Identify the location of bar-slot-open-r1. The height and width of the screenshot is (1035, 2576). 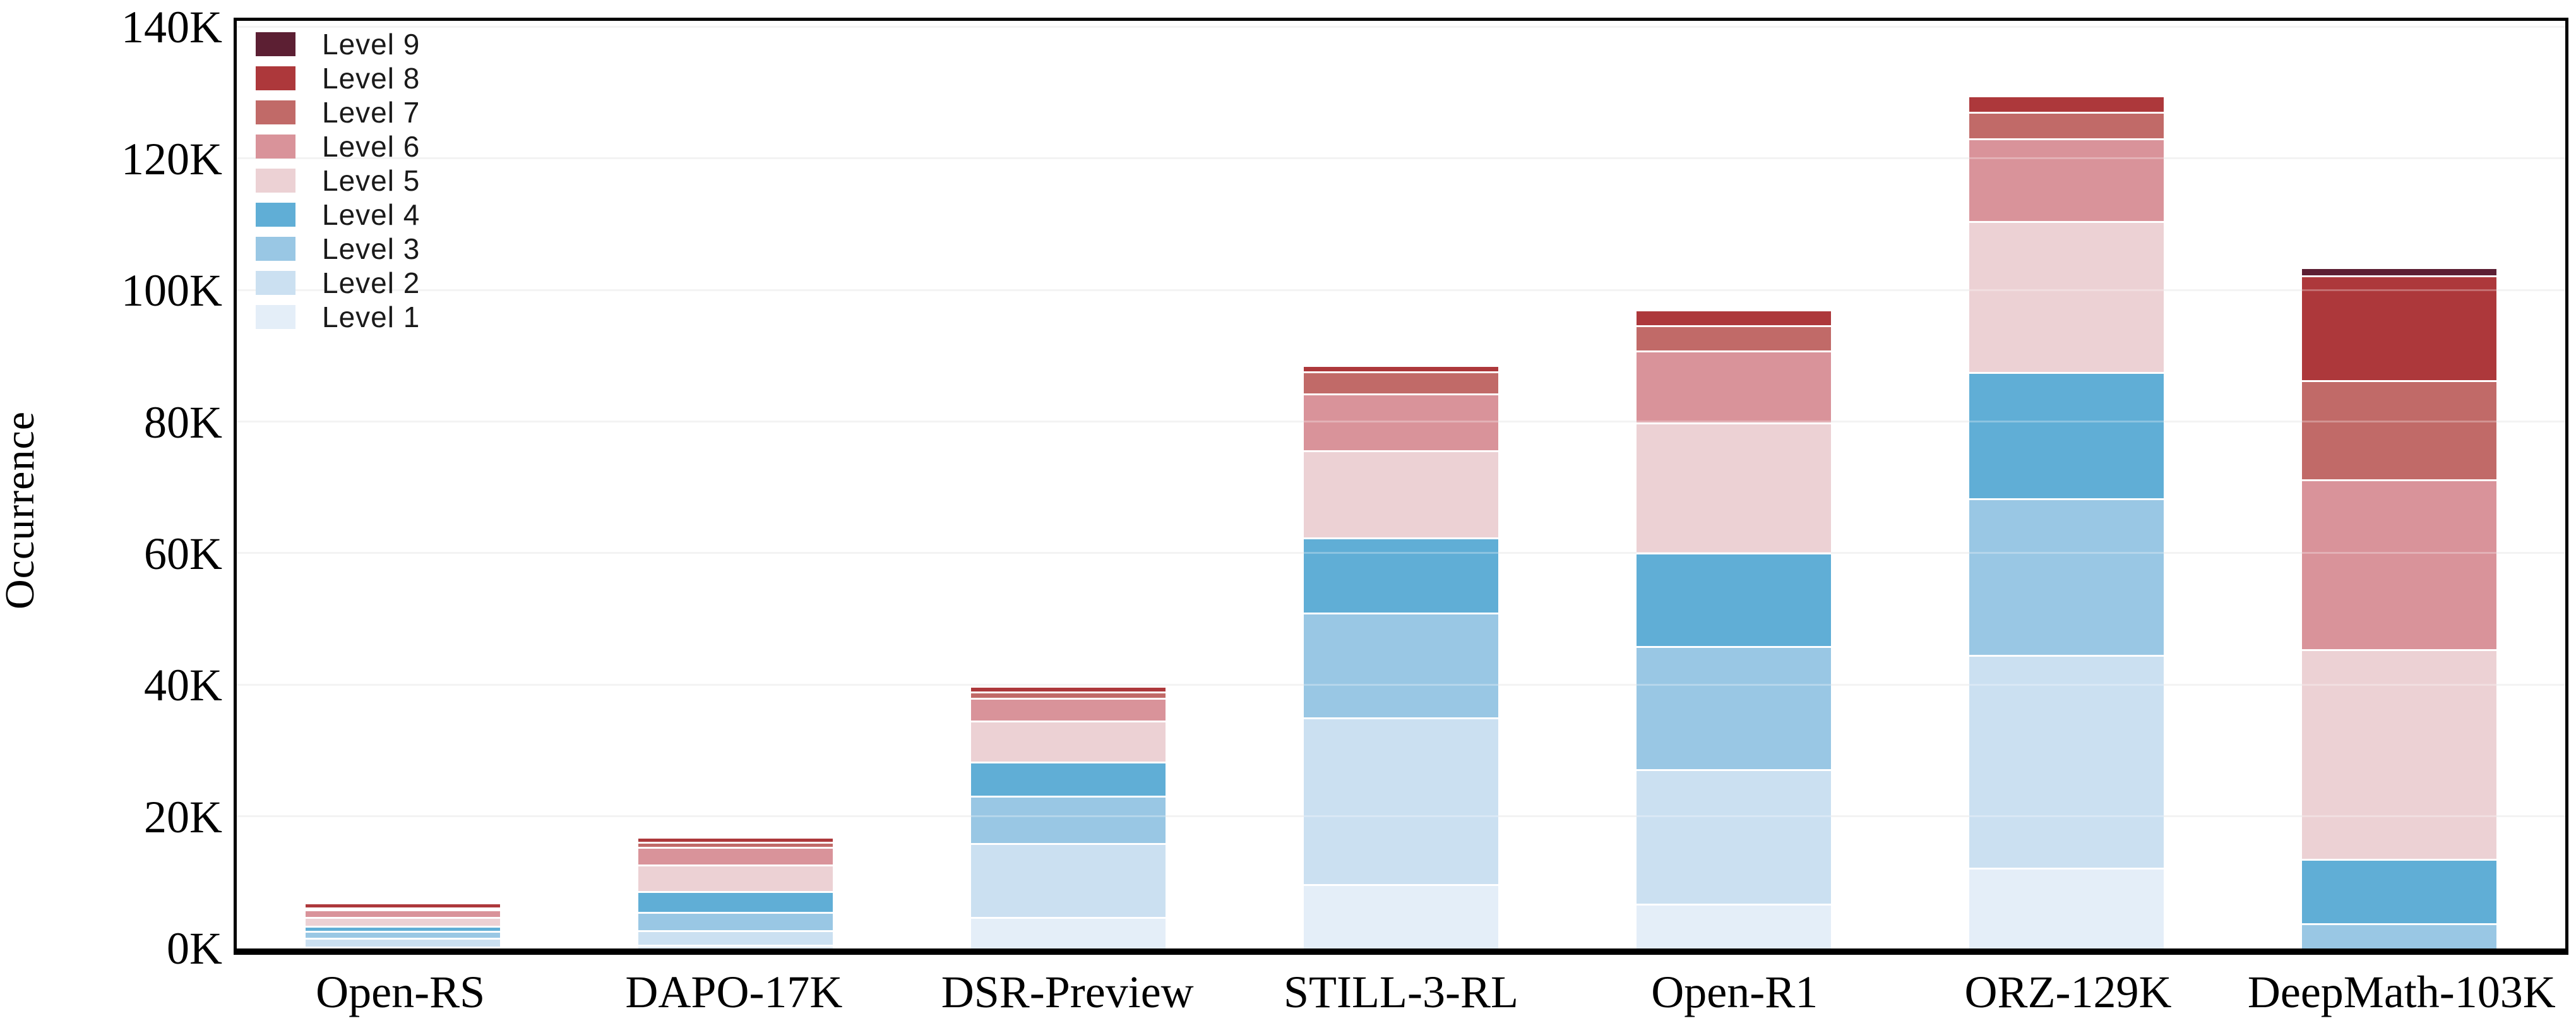
(1733, 484).